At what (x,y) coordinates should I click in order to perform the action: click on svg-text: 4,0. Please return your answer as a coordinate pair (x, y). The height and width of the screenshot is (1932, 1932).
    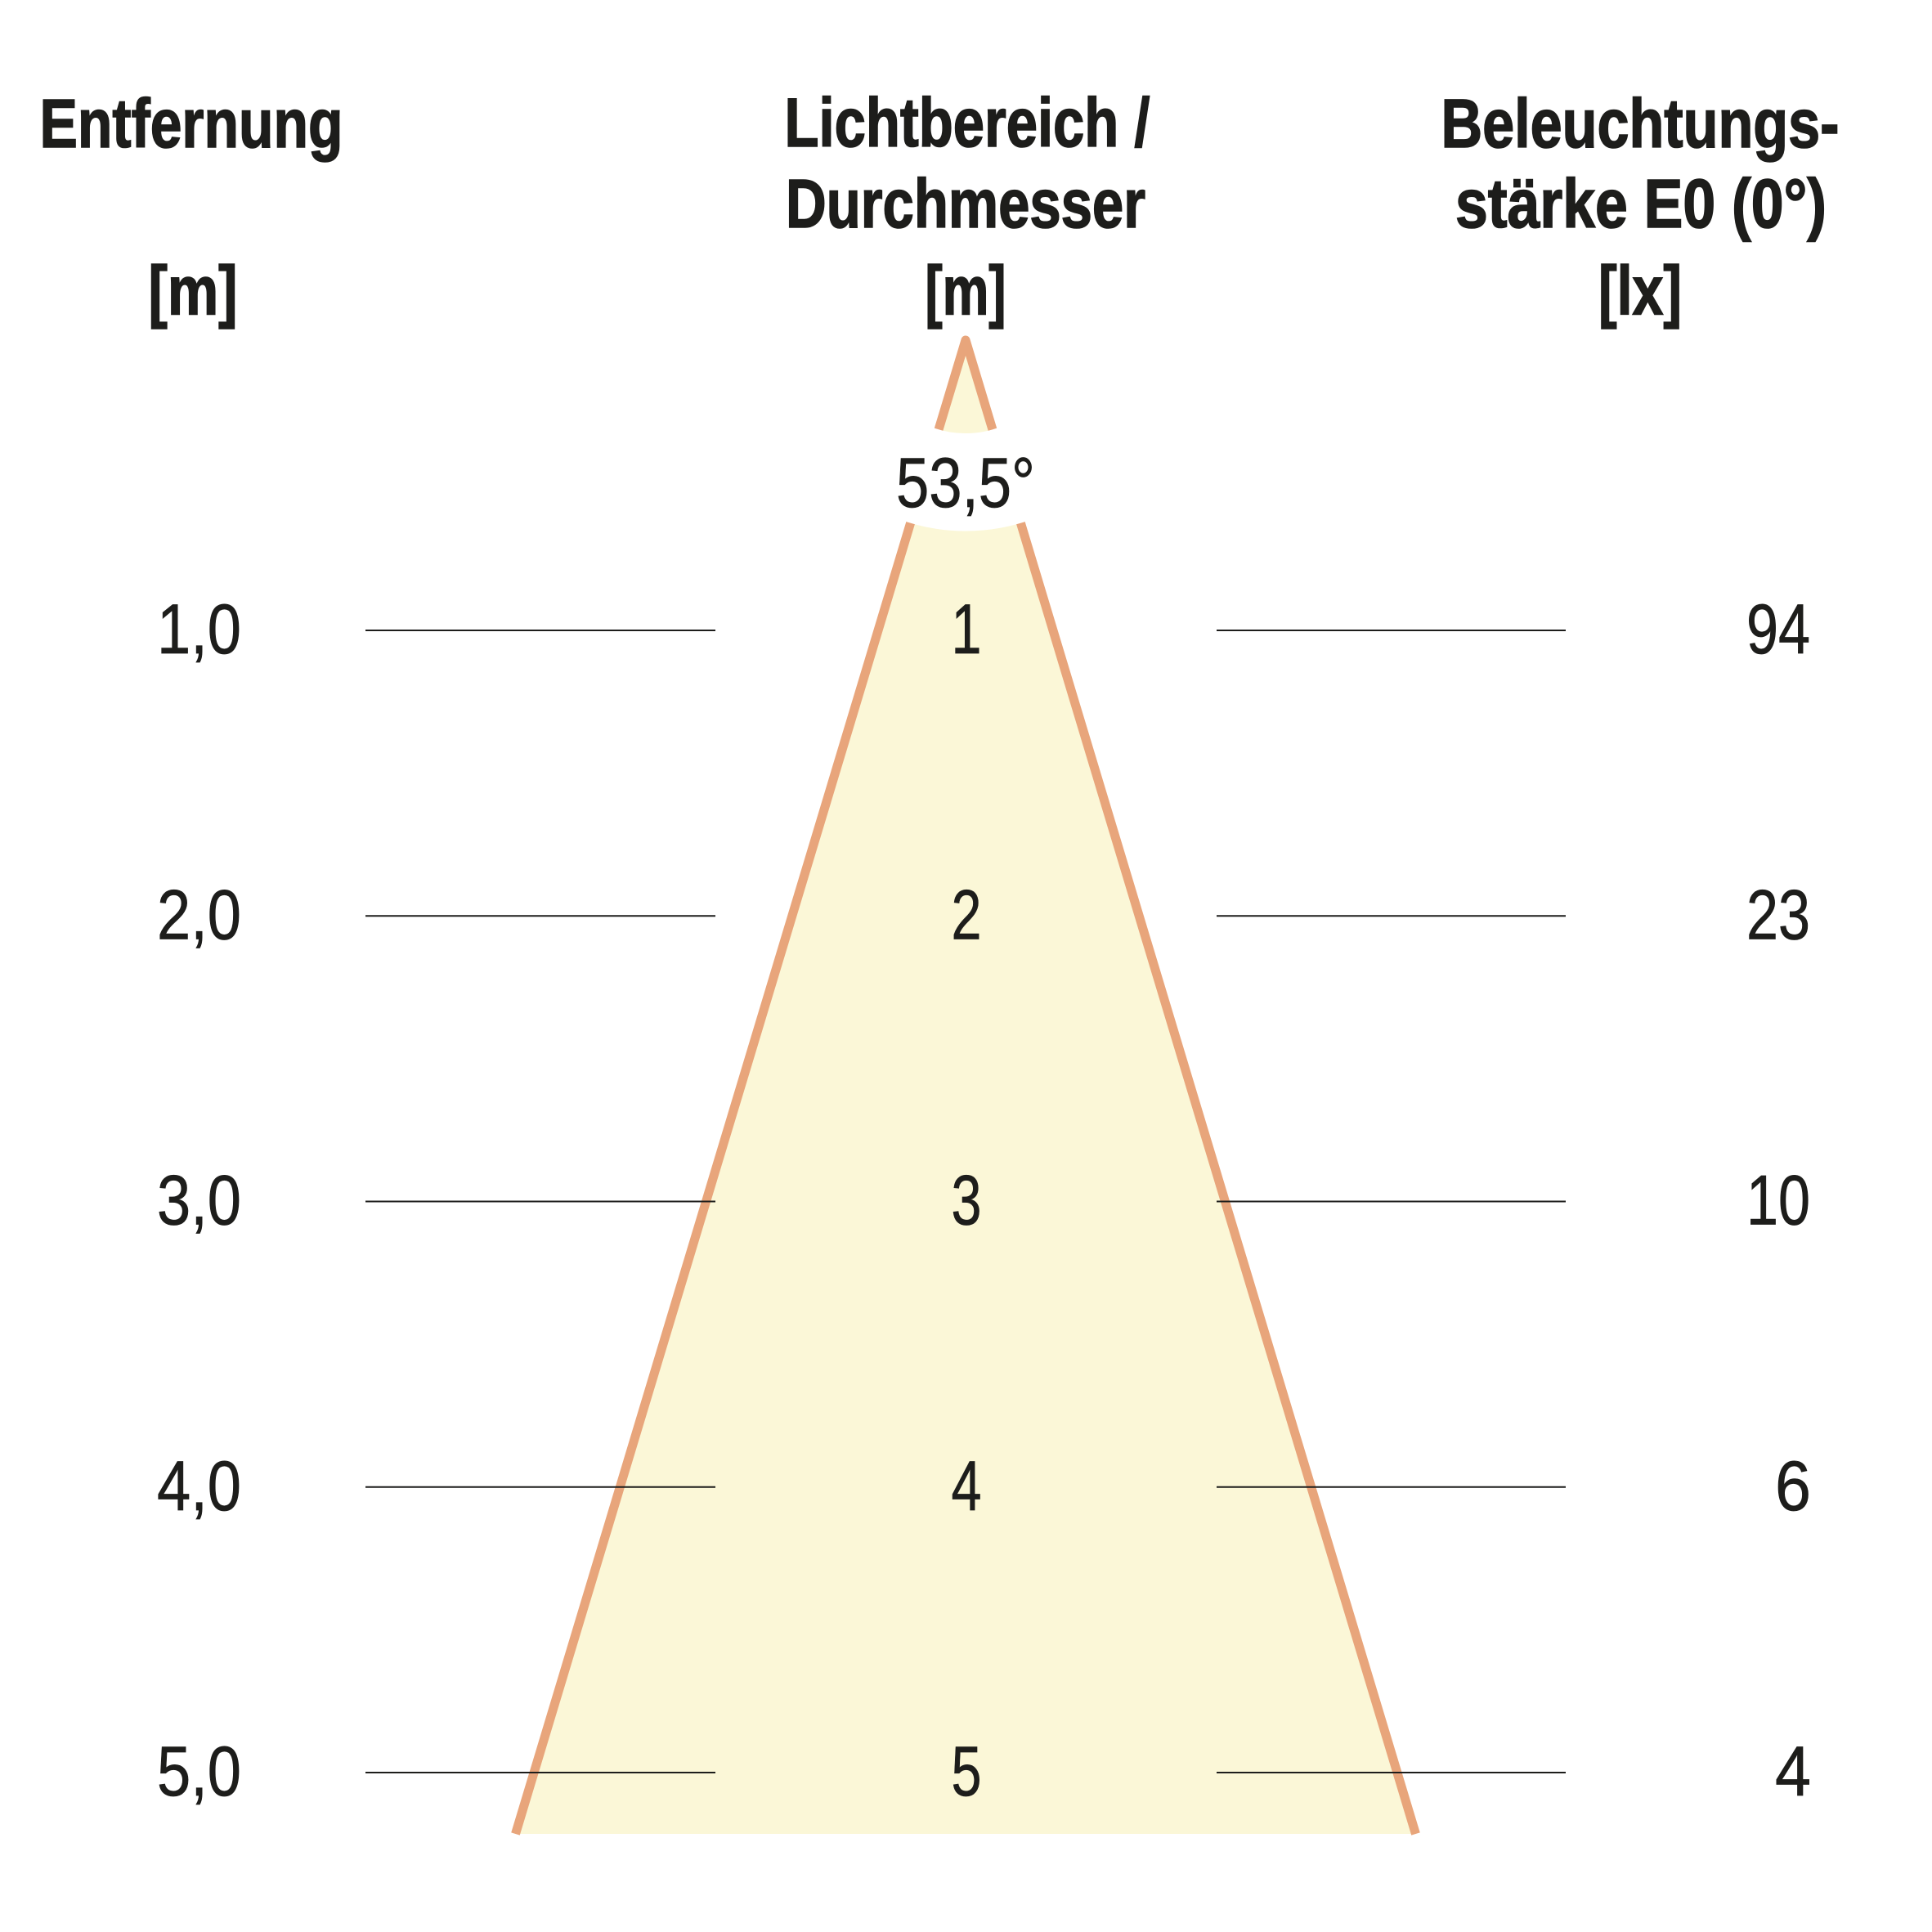
    Looking at the image, I should click on (199, 1486).